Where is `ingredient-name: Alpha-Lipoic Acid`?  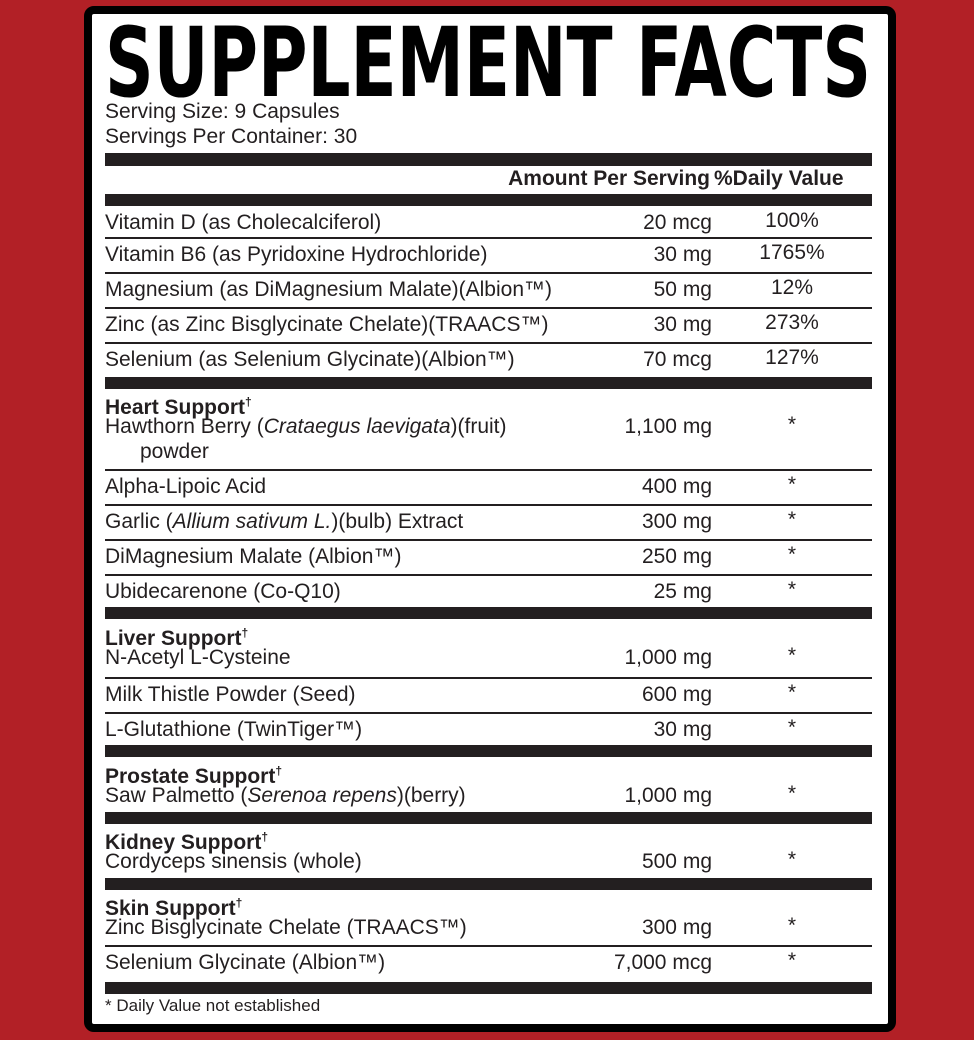 ingredient-name: Alpha-Lipoic Acid is located at coordinates (185, 486).